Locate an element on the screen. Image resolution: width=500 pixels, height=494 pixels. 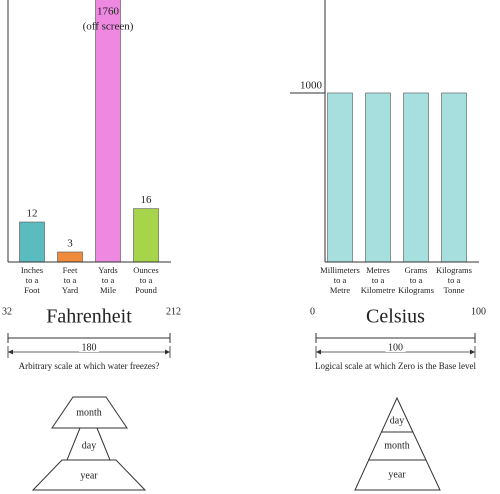
scale-end: 212 is located at coordinates (173, 311).